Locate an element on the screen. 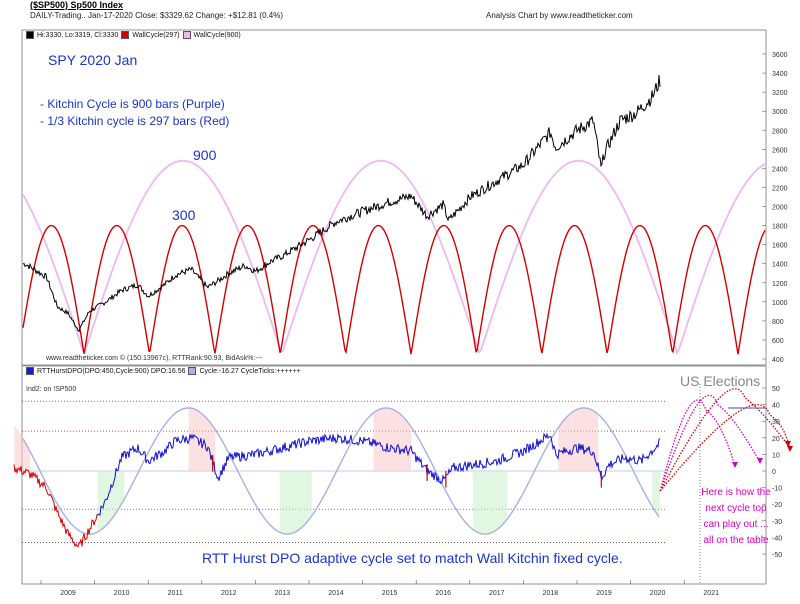 This screenshot has width=800, height=604. dpo-line-red is located at coordinates (55, 506).